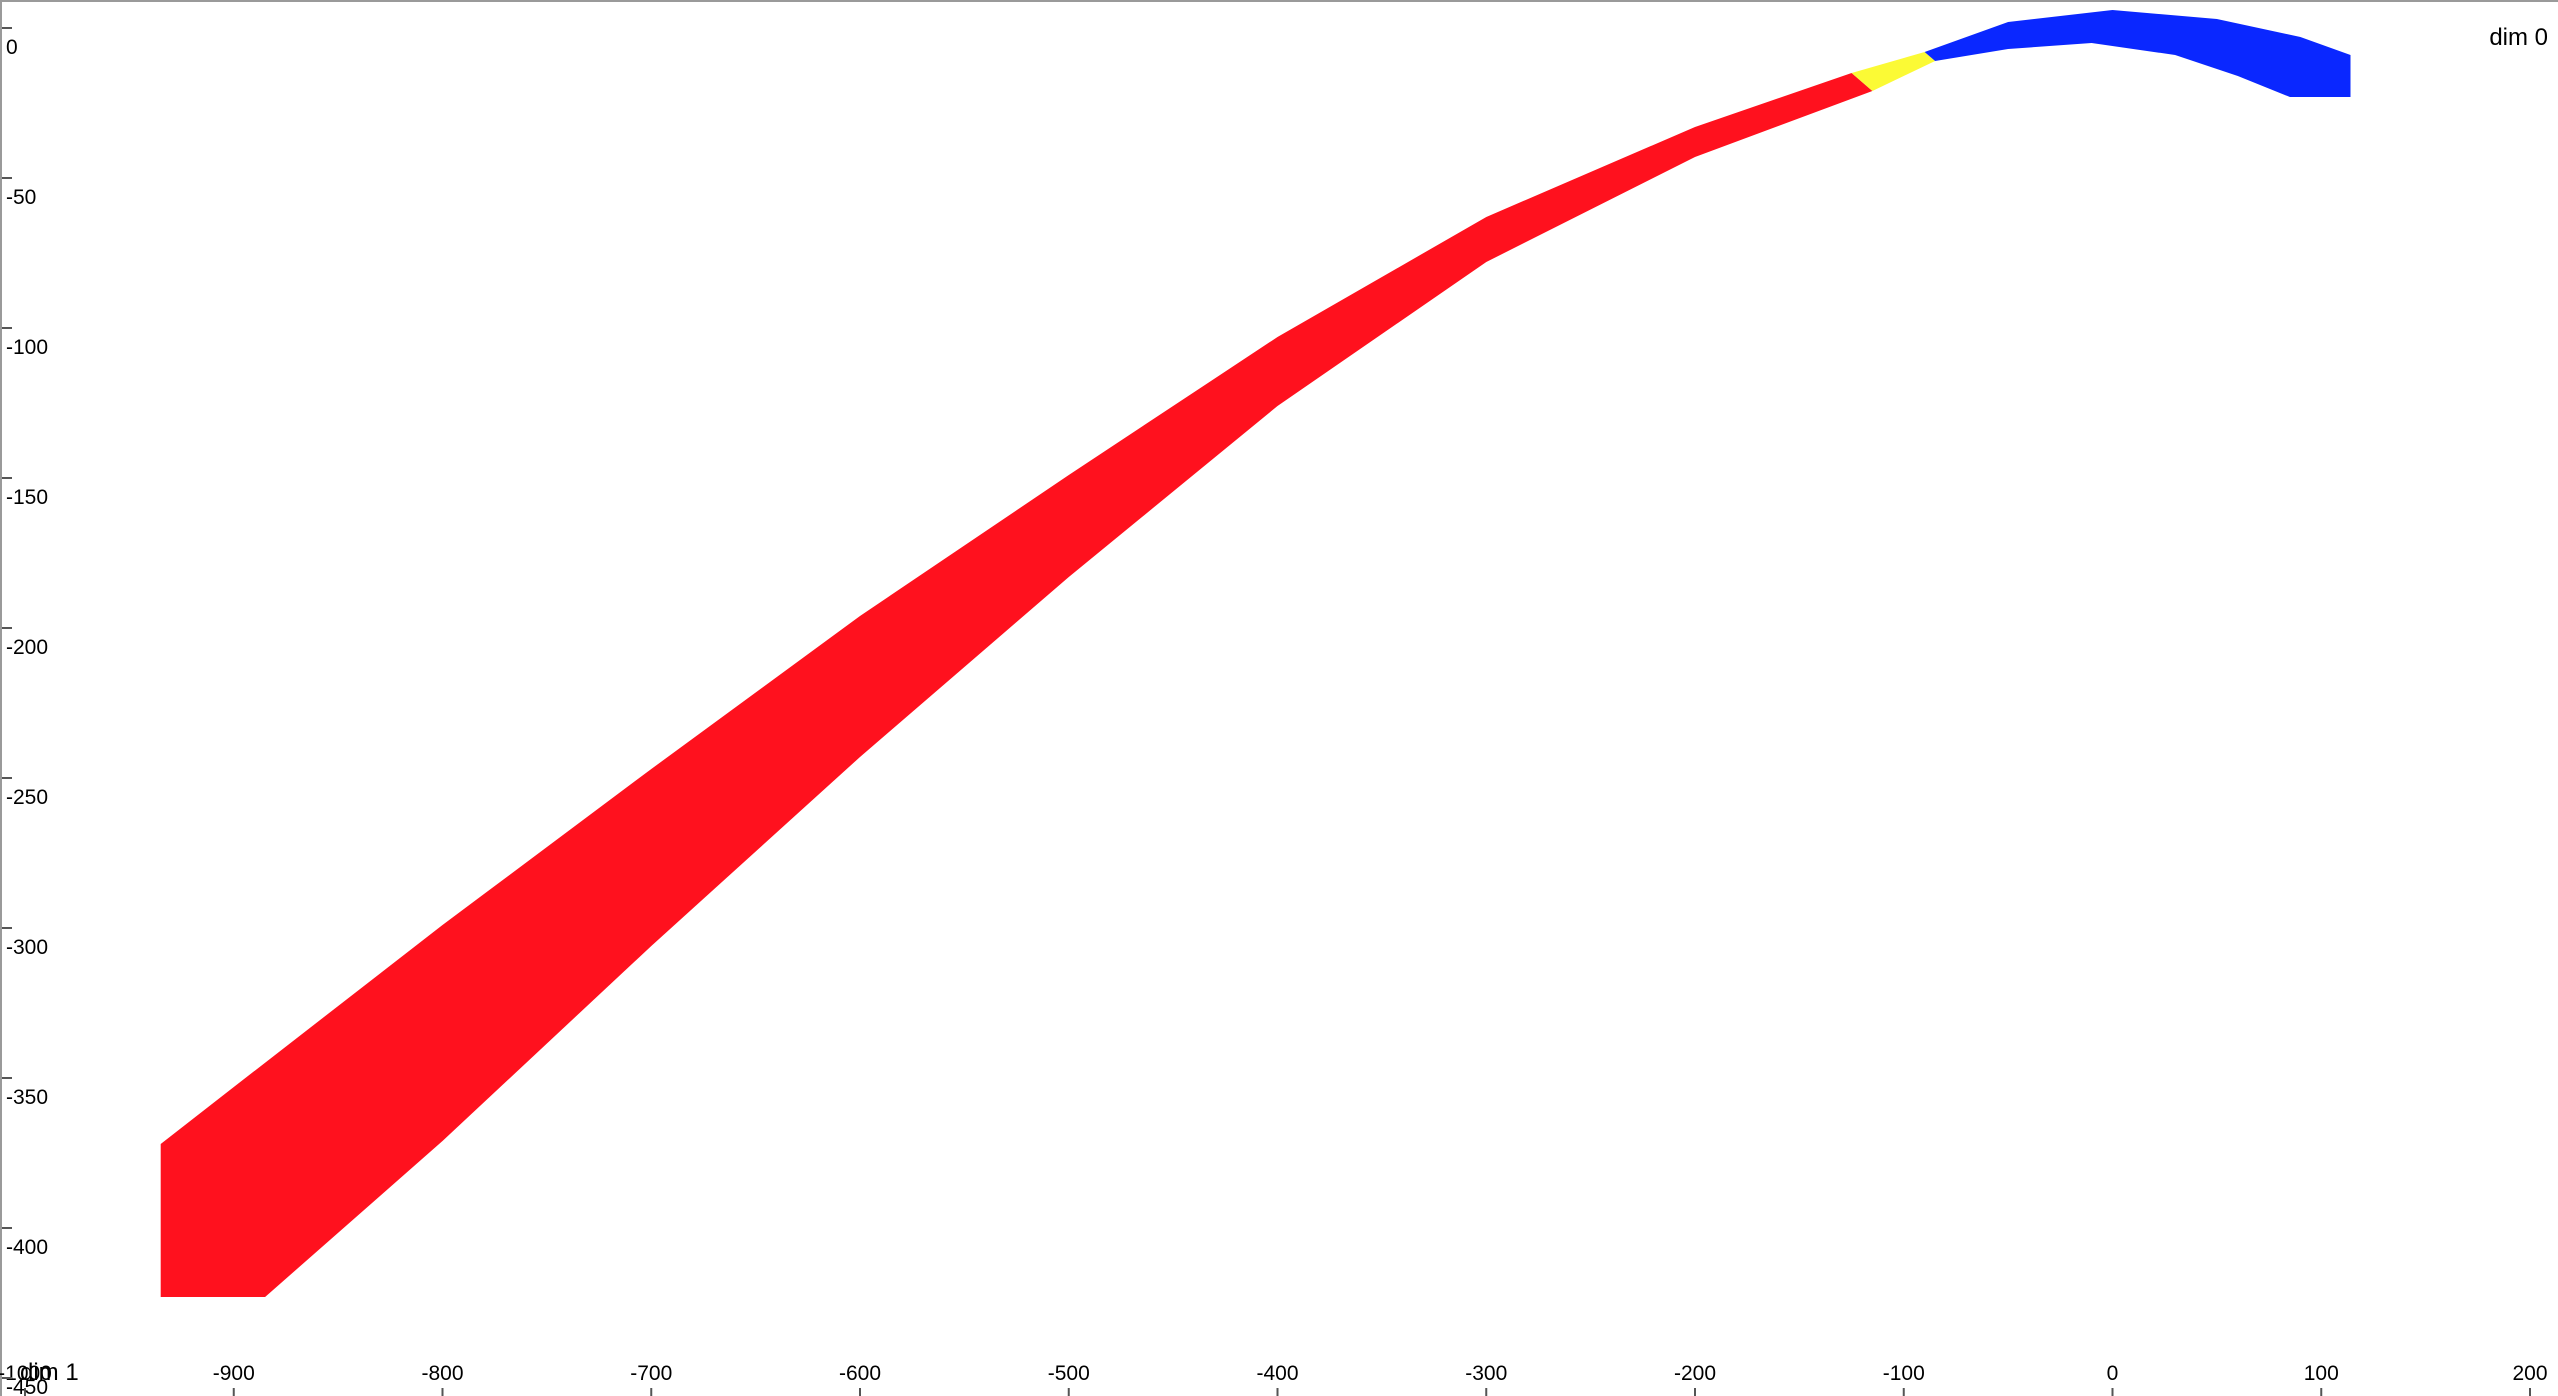 The image size is (2558, 1396). Describe the element at coordinates (1904, 1373) in the screenshot. I see `x-tick-label: -100` at that location.